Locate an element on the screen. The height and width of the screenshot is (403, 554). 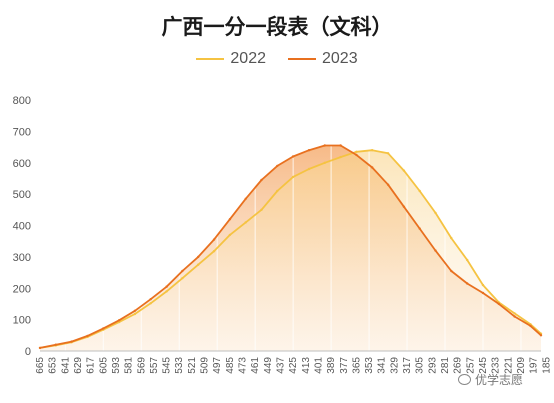
x-tick-label-377: 377 is located at coordinates (344, 365).